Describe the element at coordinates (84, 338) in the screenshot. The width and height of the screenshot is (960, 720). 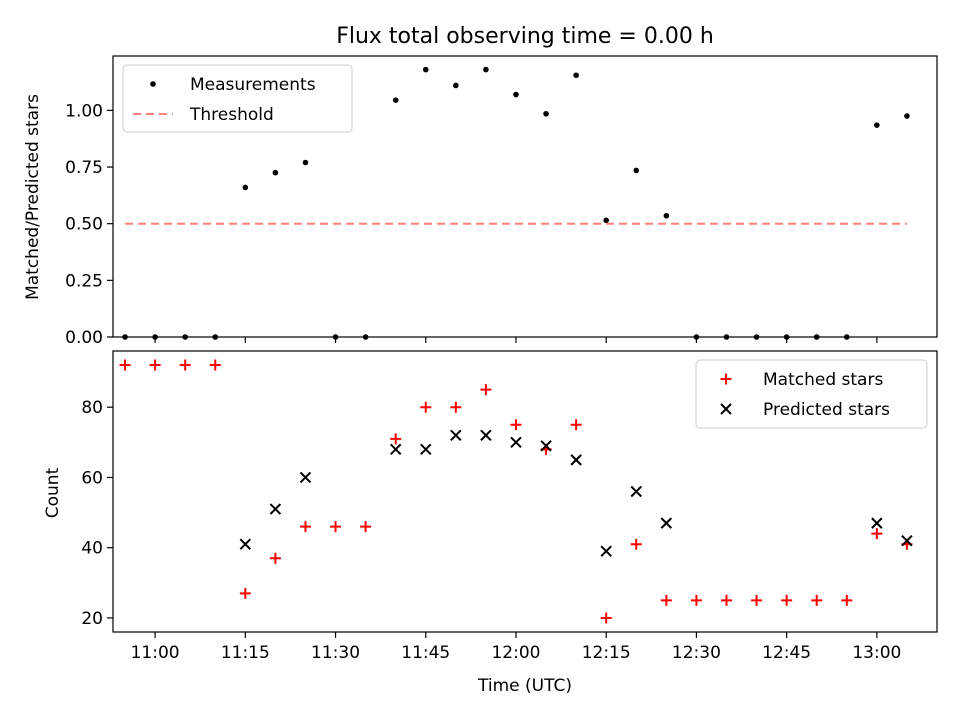
I see `top-y-tick-label: 0.00` at that location.